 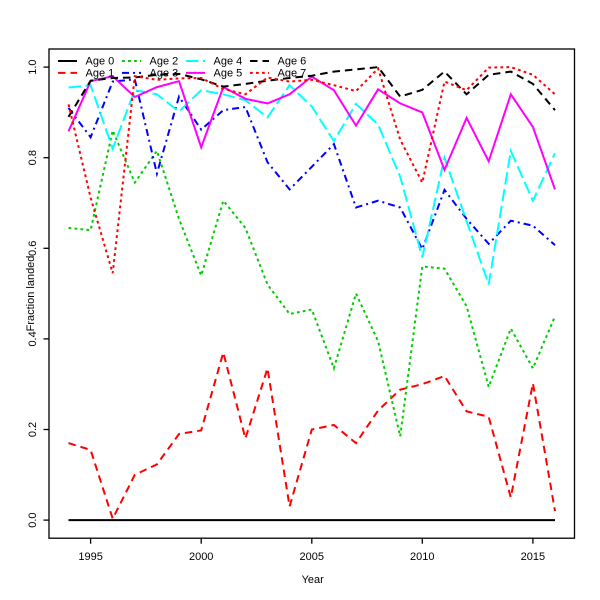 I want to click on svg-text: 2015, so click(x=533, y=557).